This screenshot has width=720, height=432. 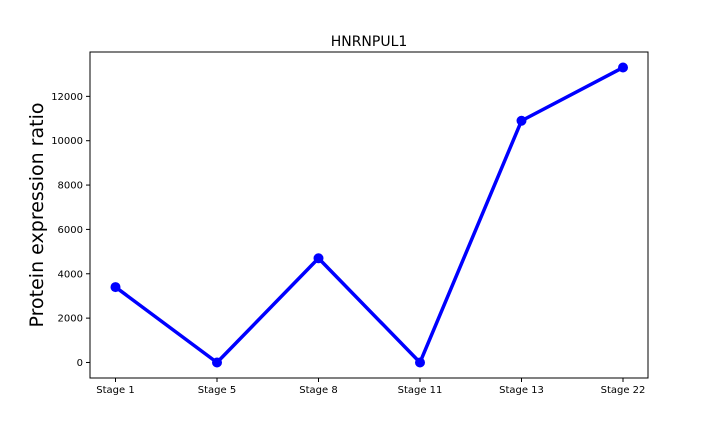 I want to click on y-tick-label: 4000, so click(x=70, y=274).